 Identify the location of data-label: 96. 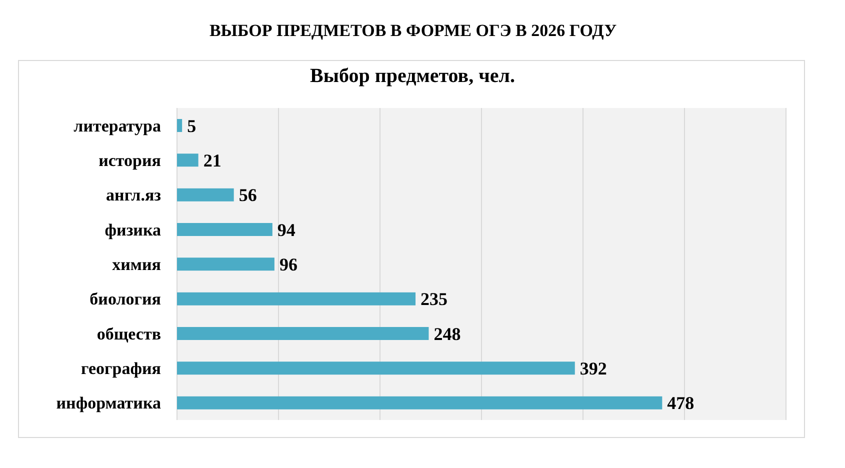
(288, 264).